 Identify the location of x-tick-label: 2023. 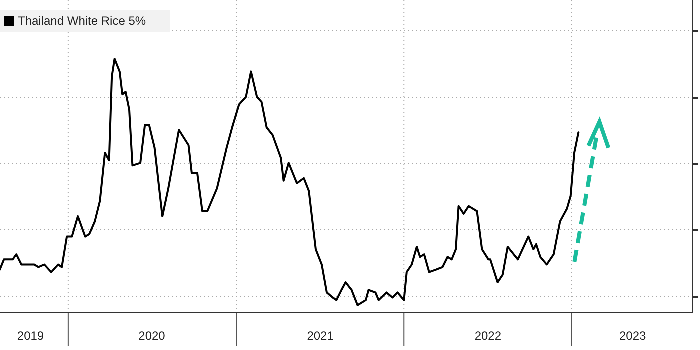
(633, 336).